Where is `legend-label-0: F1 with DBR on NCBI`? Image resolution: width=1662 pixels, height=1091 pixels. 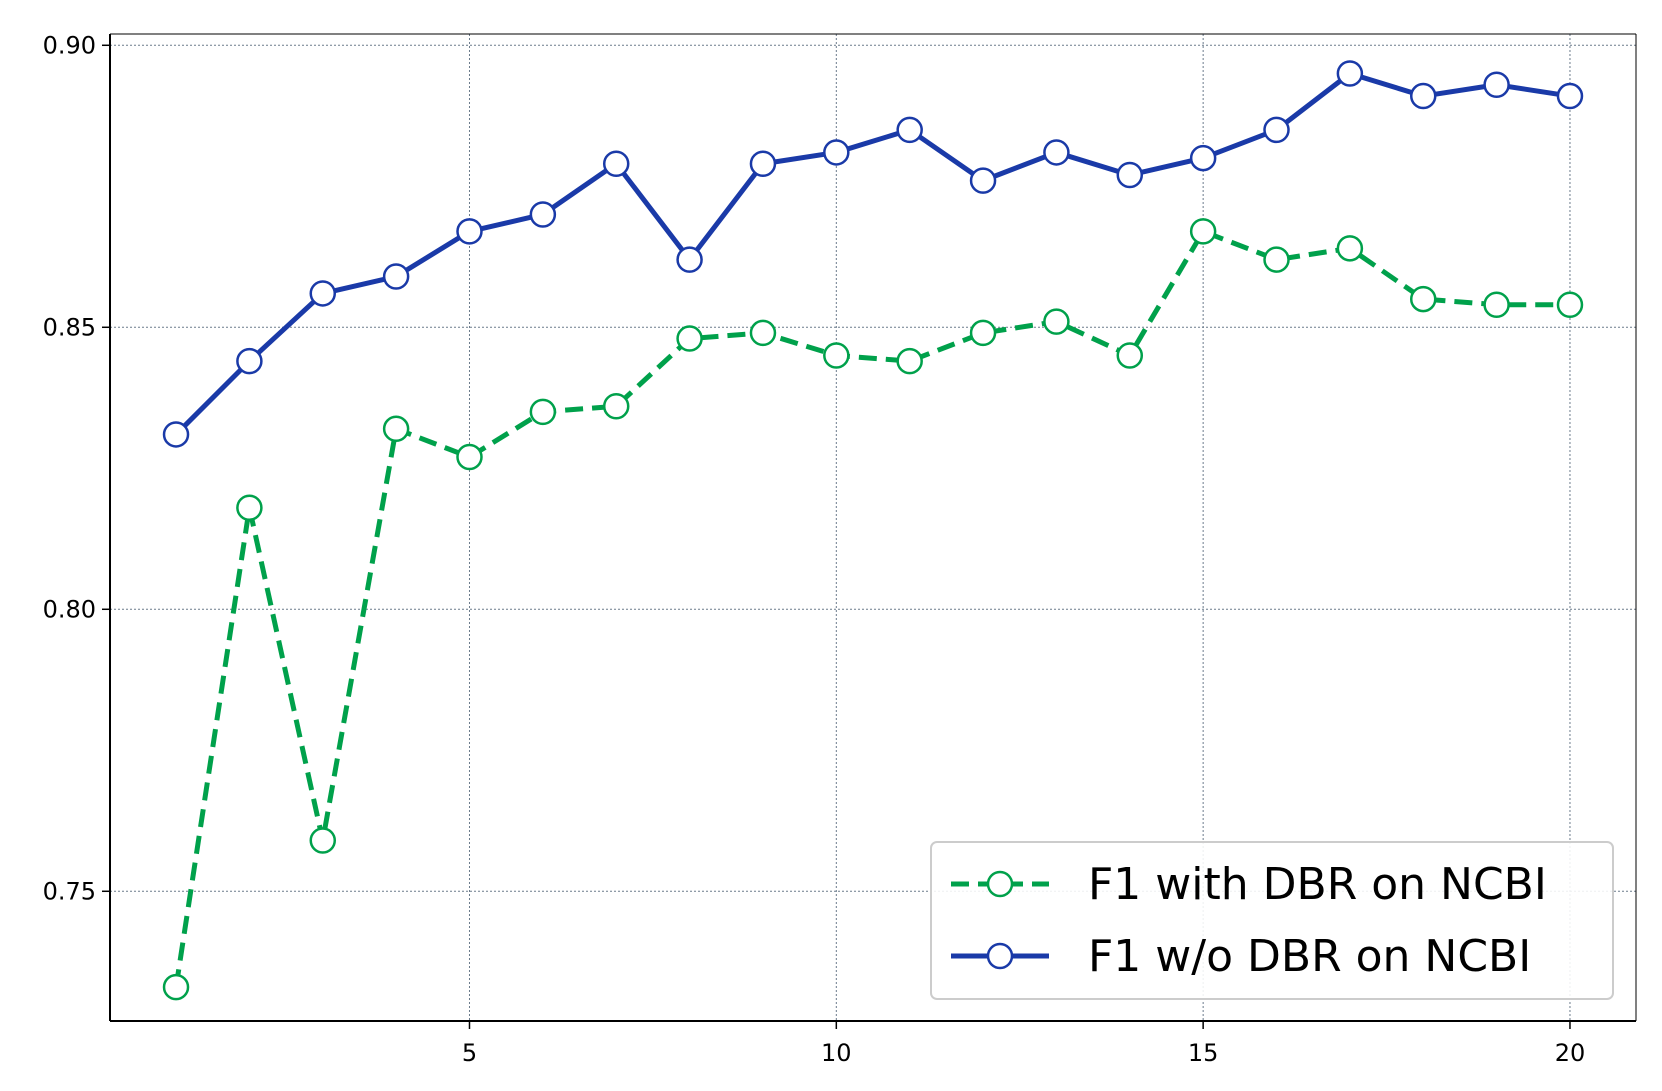
legend-label-0: F1 with DBR on NCBI is located at coordinates (1317, 884).